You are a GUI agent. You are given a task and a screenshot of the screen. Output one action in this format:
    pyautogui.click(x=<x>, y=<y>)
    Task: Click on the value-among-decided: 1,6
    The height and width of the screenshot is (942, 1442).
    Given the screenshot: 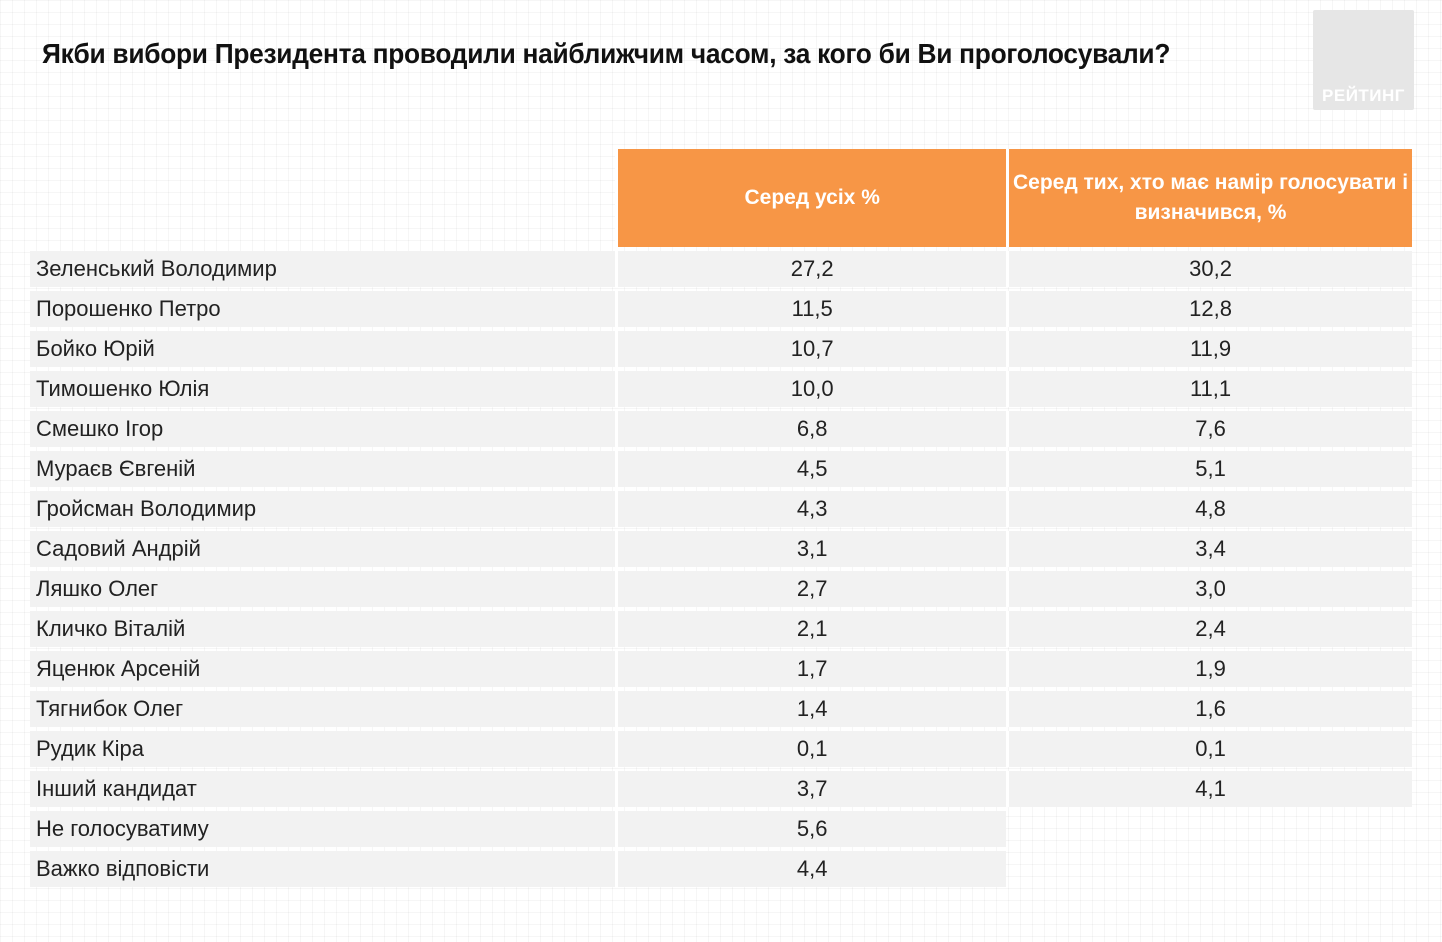 What is the action you would take?
    pyautogui.click(x=1209, y=709)
    